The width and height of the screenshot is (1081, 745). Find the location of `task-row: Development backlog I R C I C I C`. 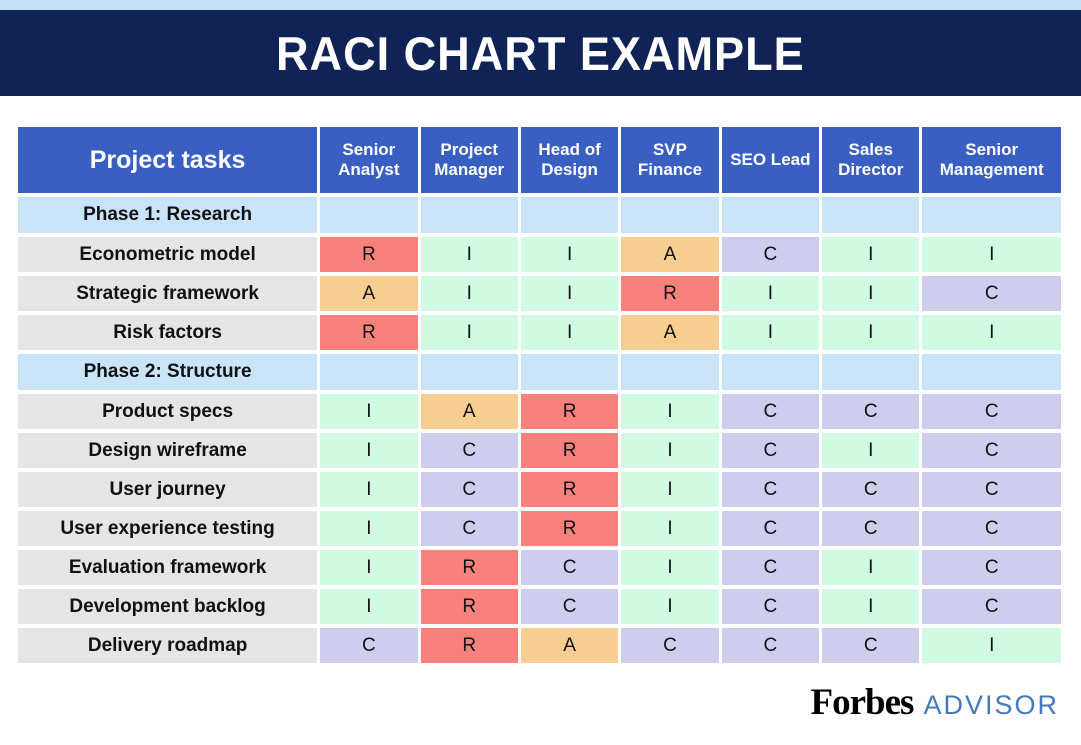

task-row: Development backlog I R C I C I C is located at coordinates (539, 606).